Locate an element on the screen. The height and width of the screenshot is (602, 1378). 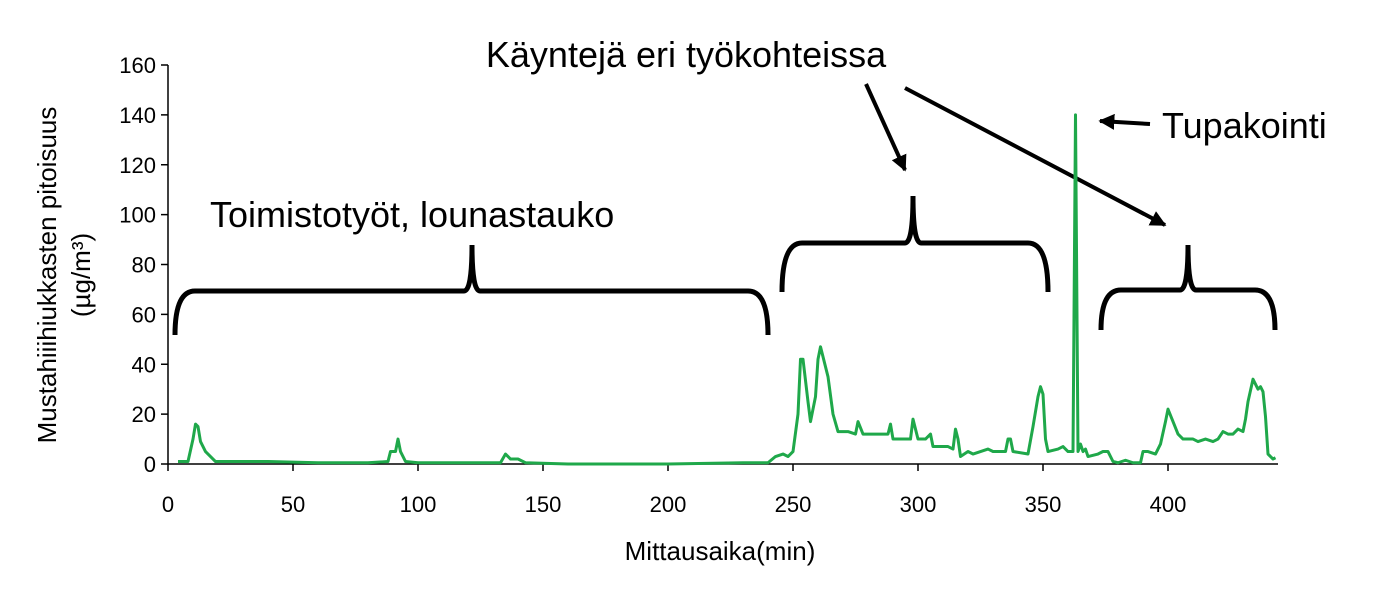
x-tick-label: 100 is located at coordinates (418, 504).